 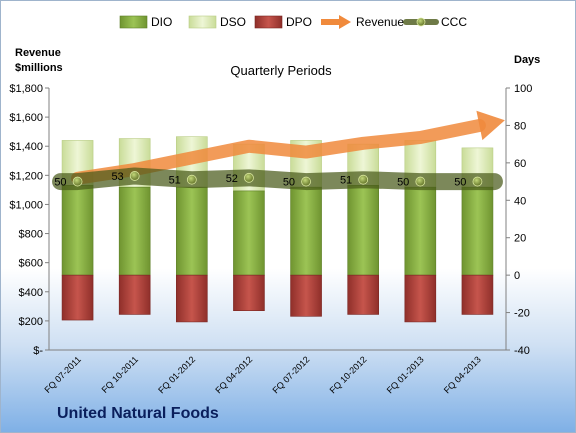 I want to click on x-category-label: FQ 01-2013, so click(x=405, y=374).